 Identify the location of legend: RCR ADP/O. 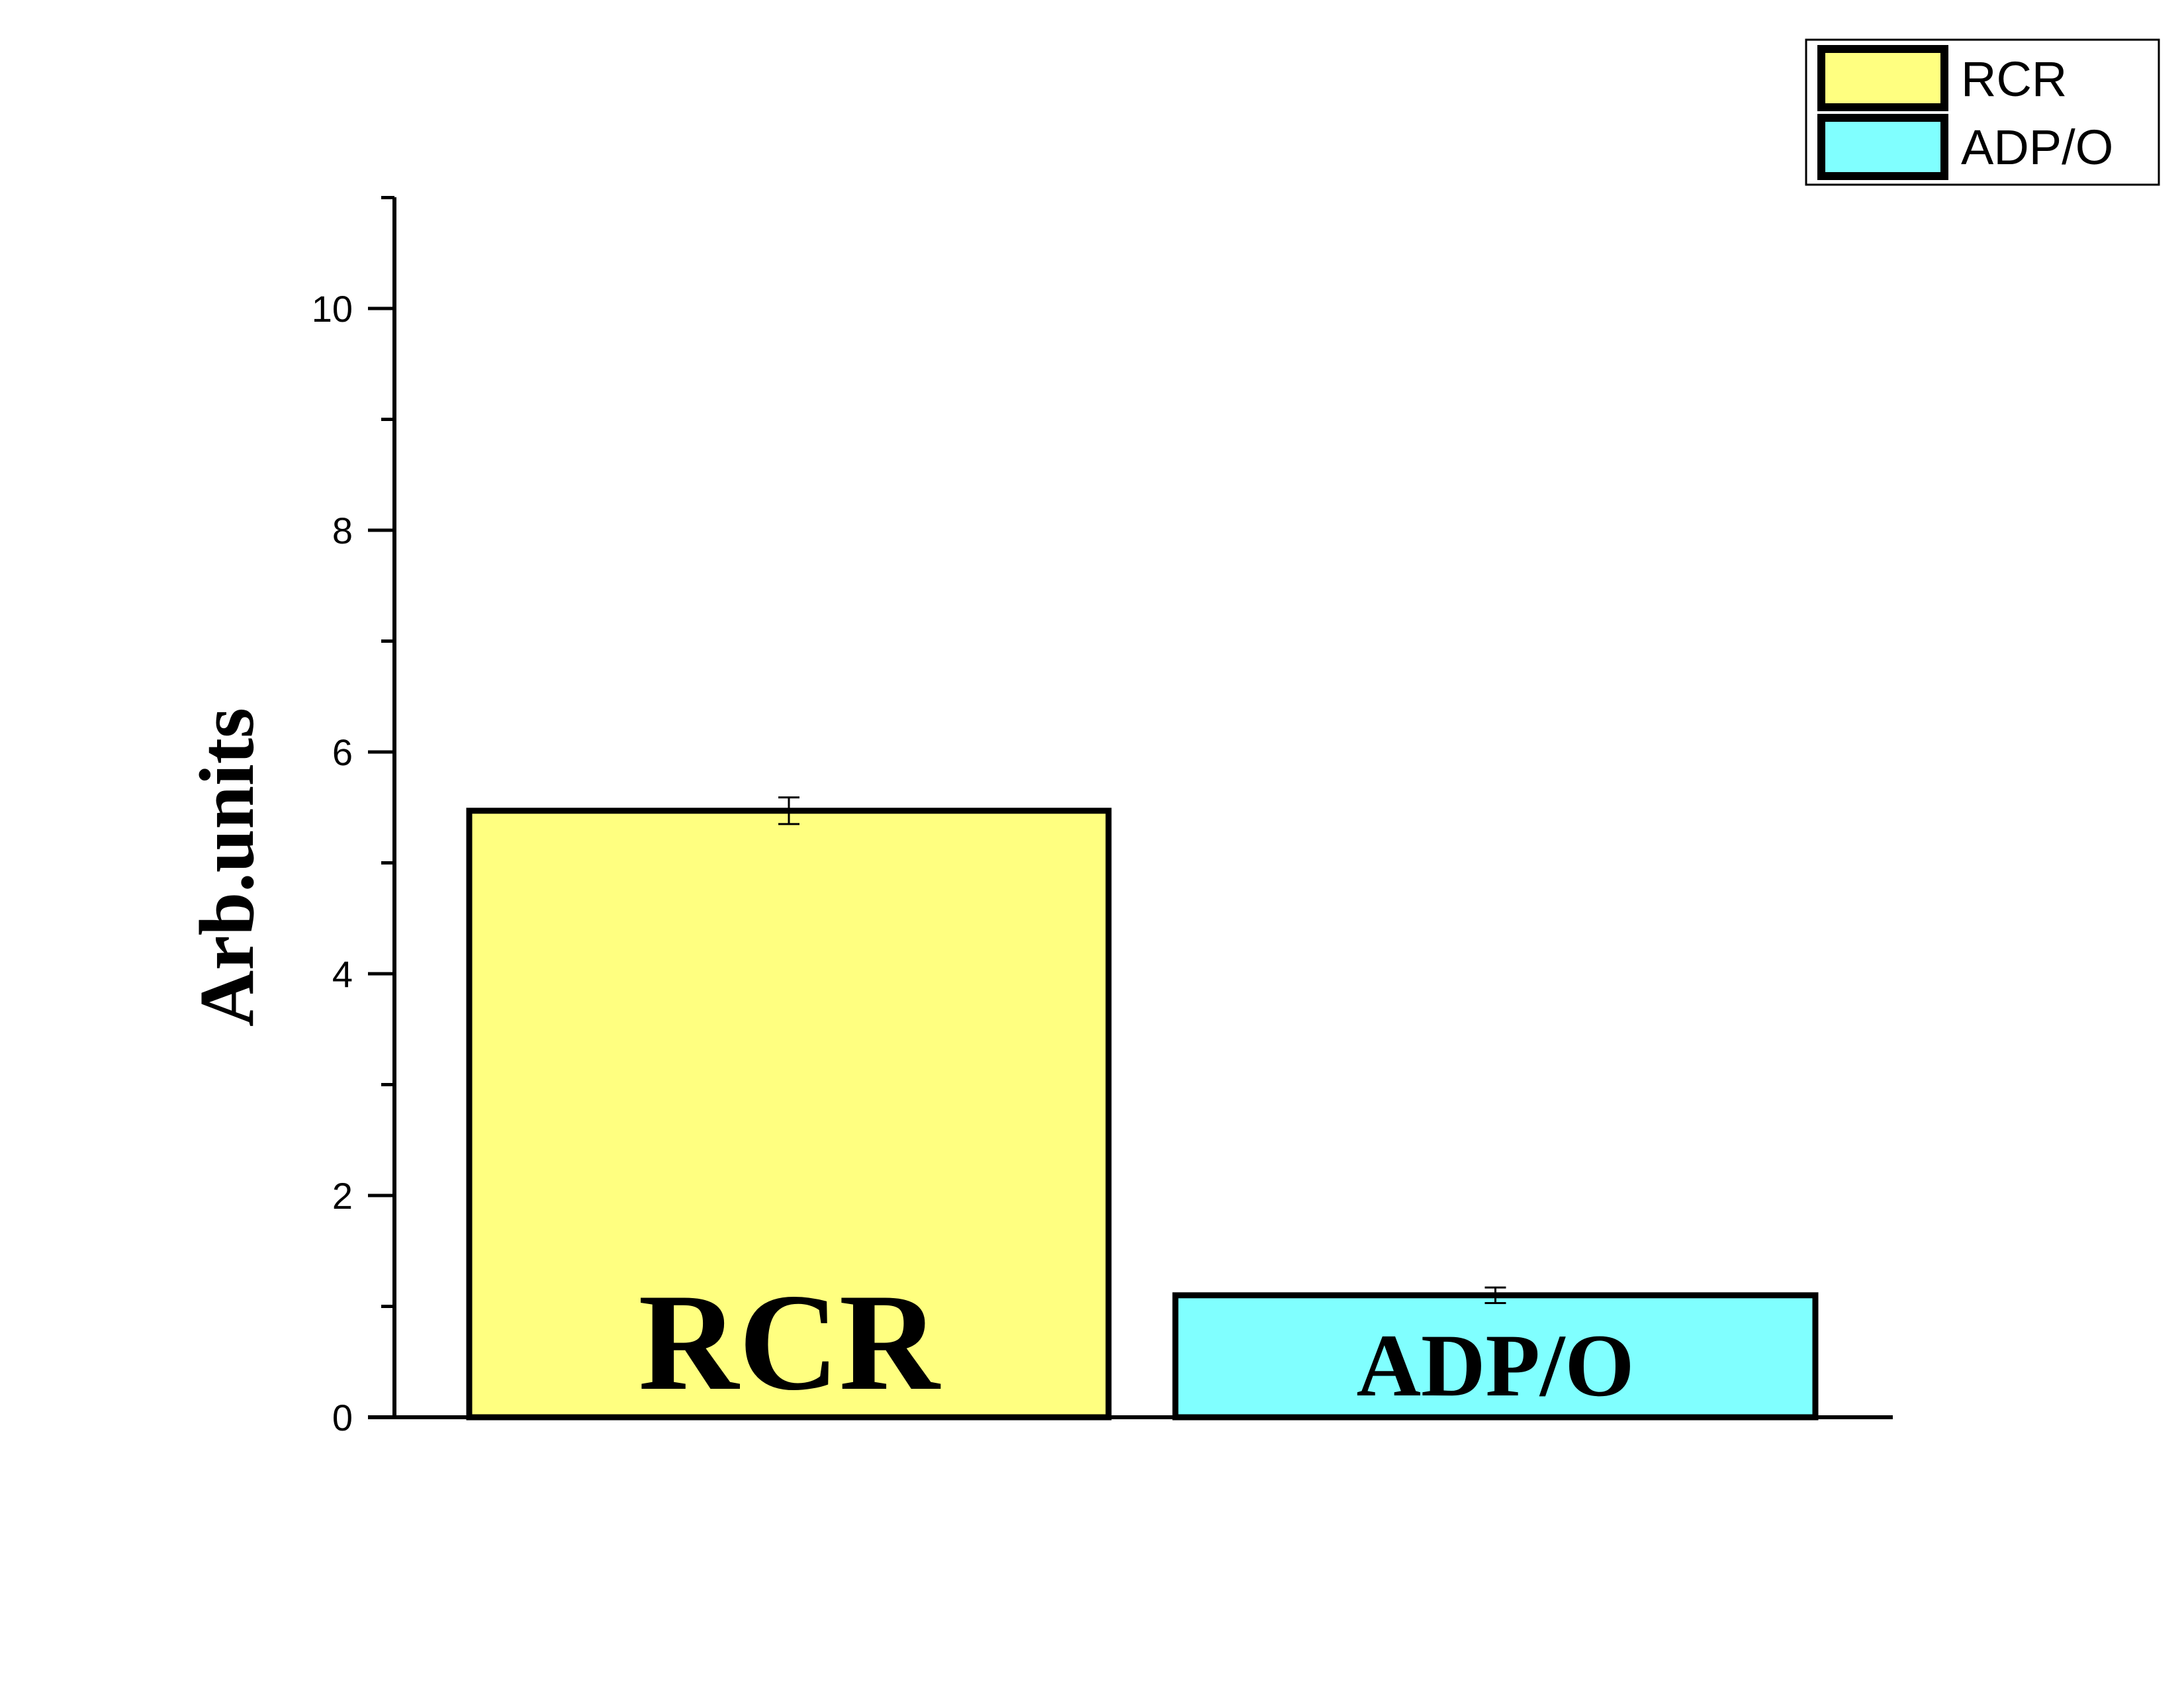
(1982, 112).